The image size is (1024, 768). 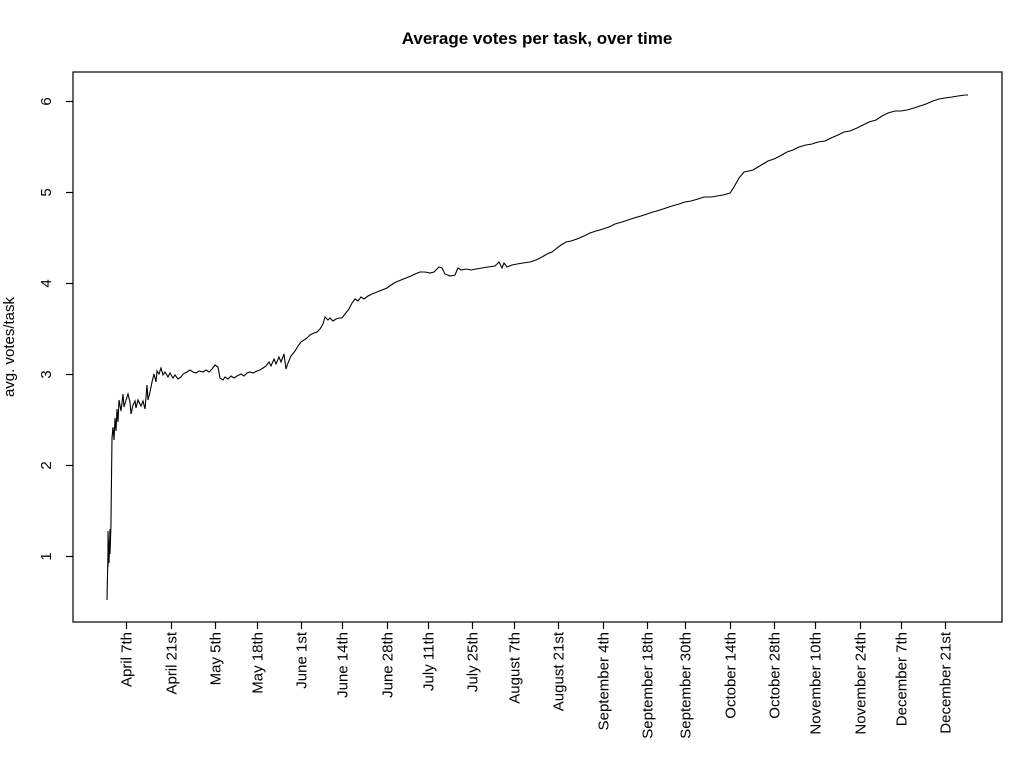 I want to click on x-tick-label: September 30th, so click(x=686, y=685).